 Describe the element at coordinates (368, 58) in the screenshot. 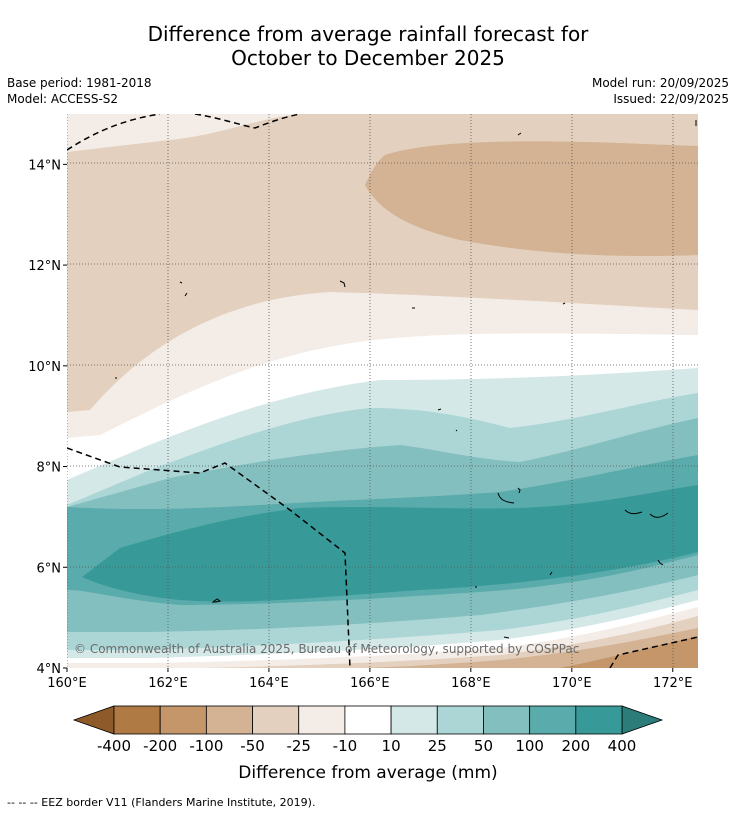

I see `title-line-2: October to December 2025` at that location.